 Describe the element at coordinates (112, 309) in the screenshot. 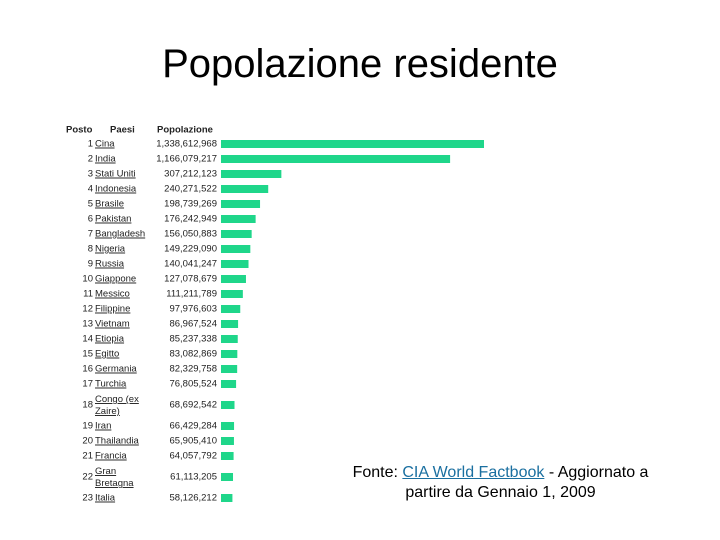

I see `country-name: Filippine` at that location.